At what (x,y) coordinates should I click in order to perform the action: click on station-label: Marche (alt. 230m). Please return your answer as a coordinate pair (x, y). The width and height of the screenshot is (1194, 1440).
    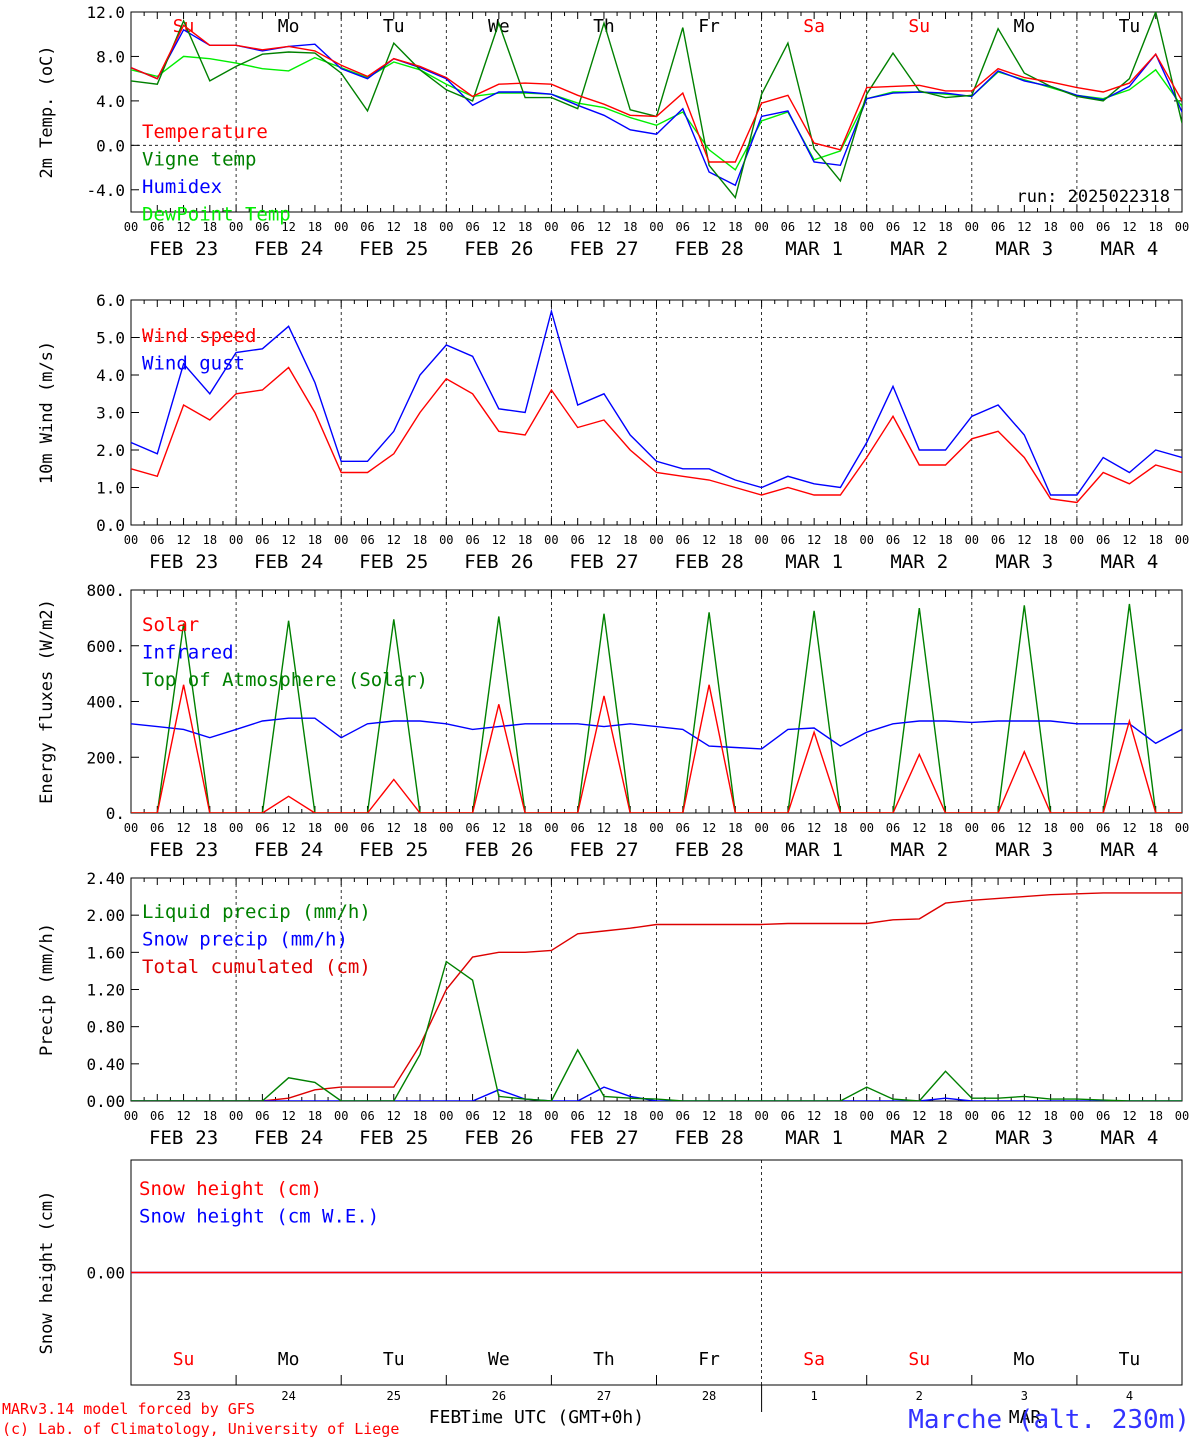
    Looking at the image, I should click on (1049, 1420).